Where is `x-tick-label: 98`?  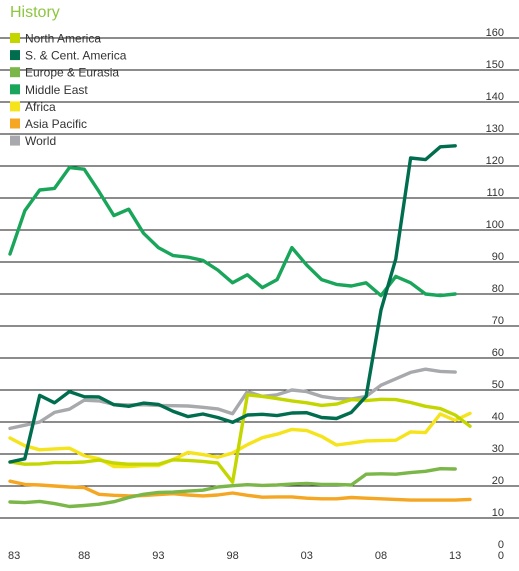 x-tick-label: 98 is located at coordinates (232, 556).